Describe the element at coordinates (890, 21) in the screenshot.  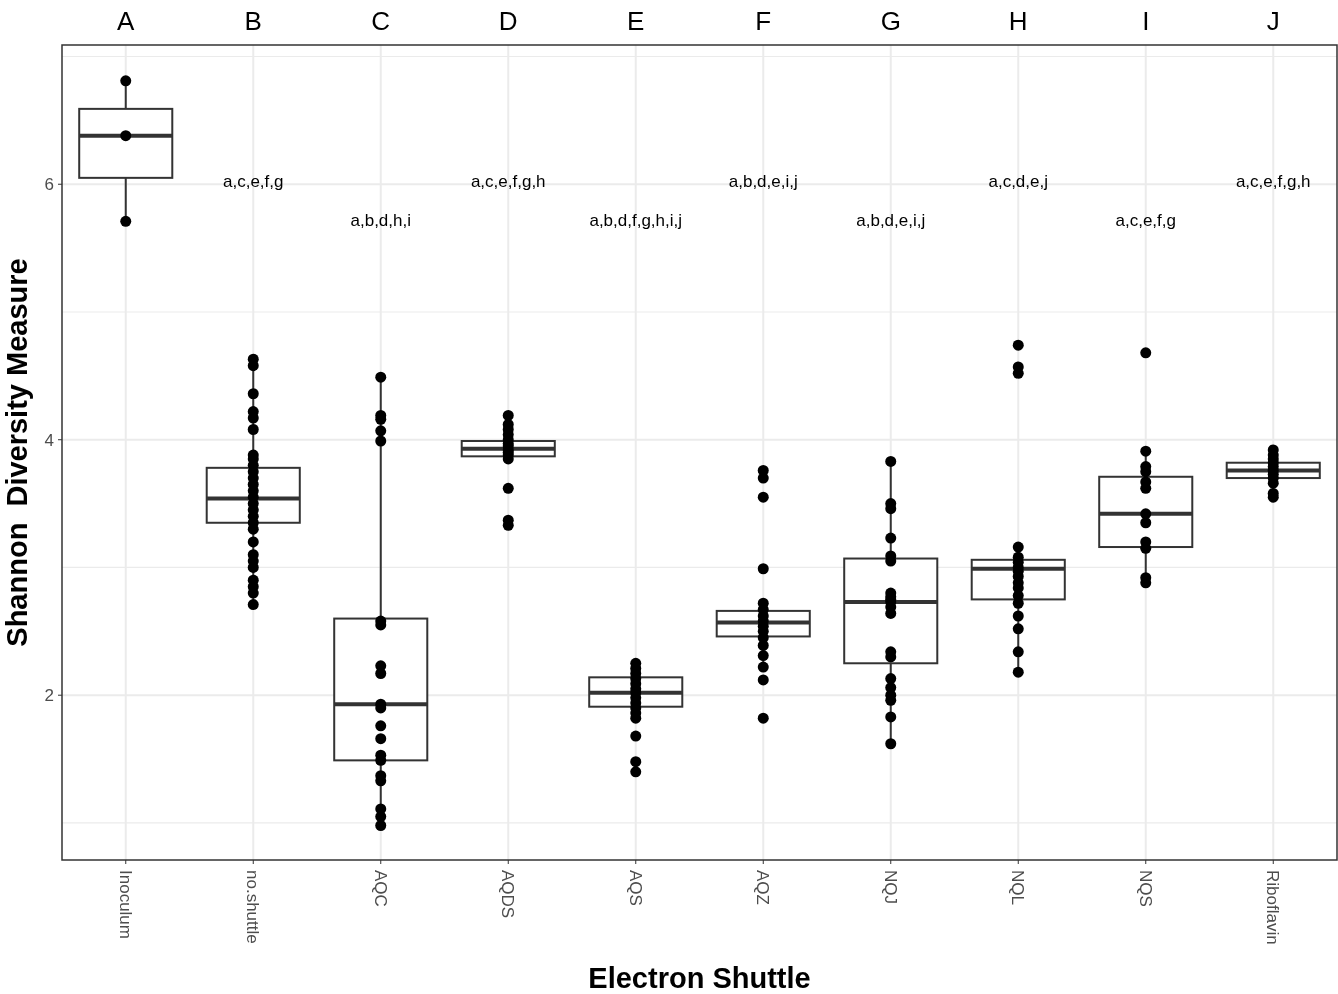
I see `text: G` at that location.